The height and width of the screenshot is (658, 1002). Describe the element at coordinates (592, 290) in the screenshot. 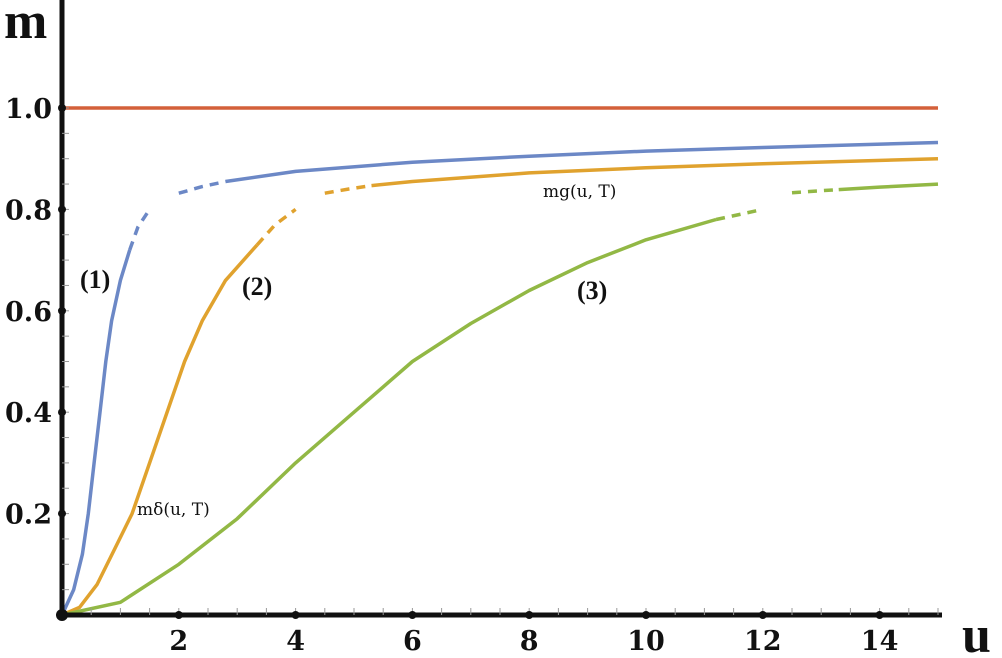

I see `curve-3-label: (3)` at that location.